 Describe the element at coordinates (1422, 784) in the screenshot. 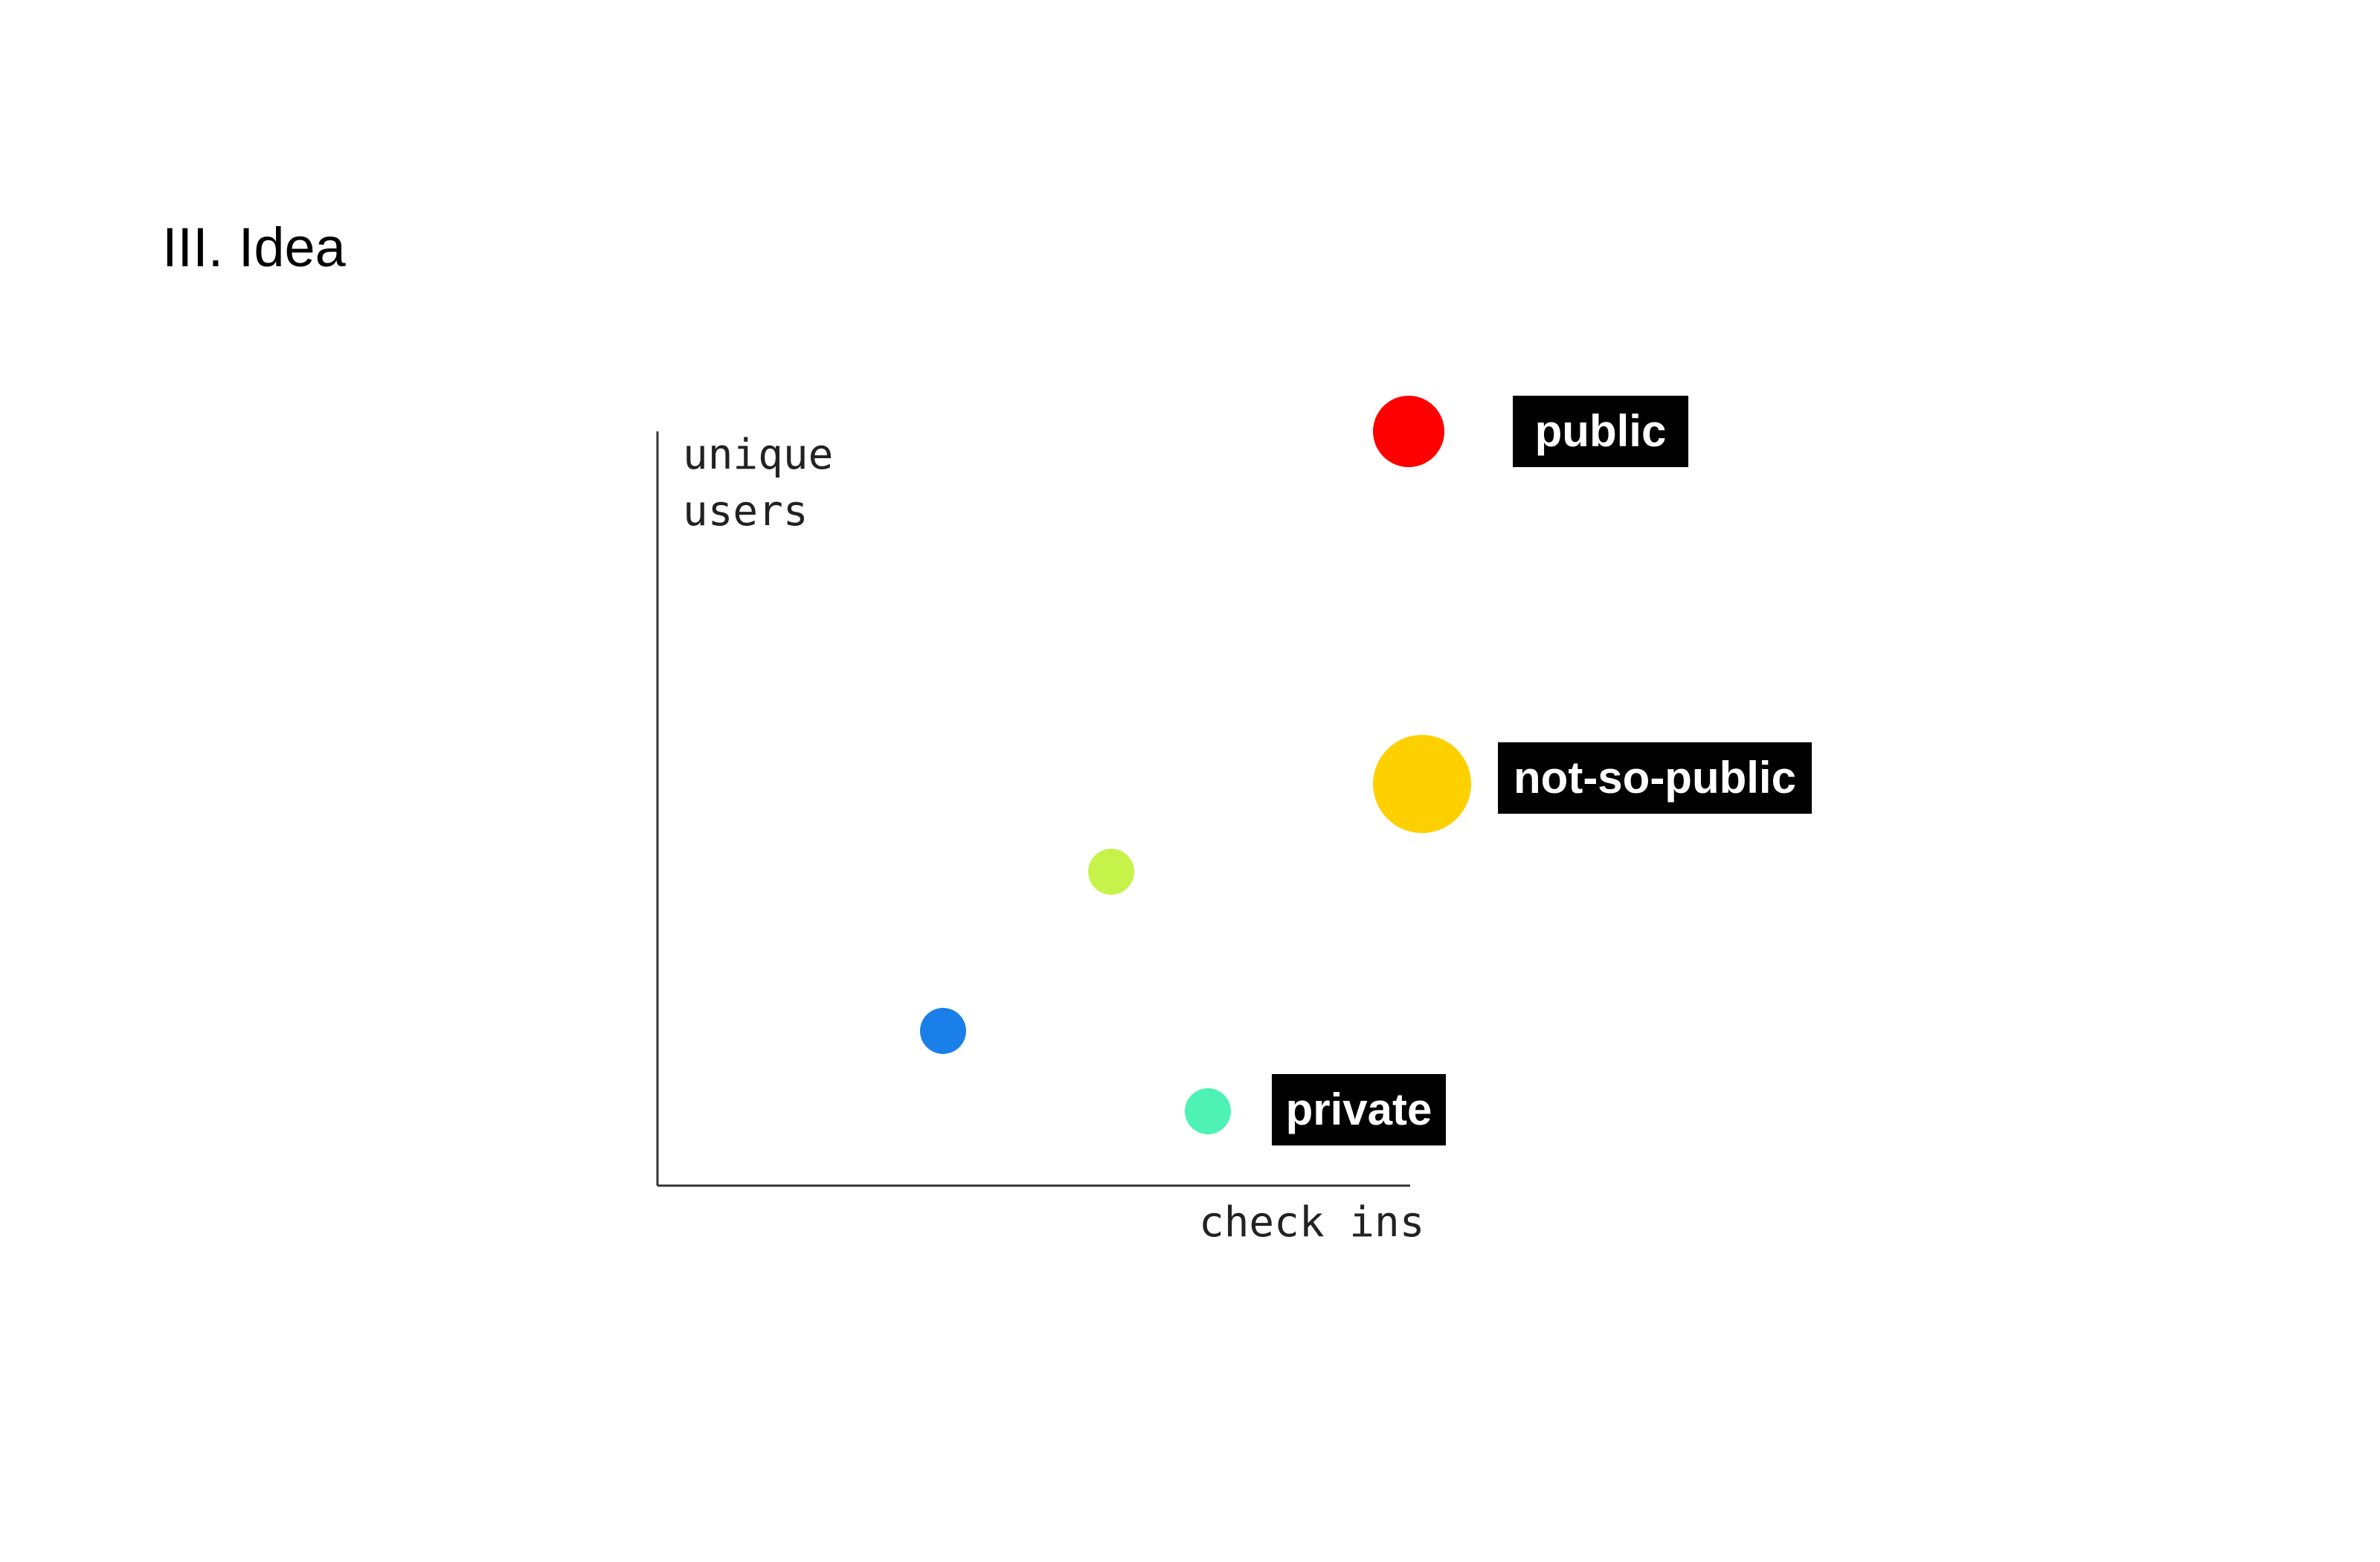

I see `not-so-public-dot` at that location.